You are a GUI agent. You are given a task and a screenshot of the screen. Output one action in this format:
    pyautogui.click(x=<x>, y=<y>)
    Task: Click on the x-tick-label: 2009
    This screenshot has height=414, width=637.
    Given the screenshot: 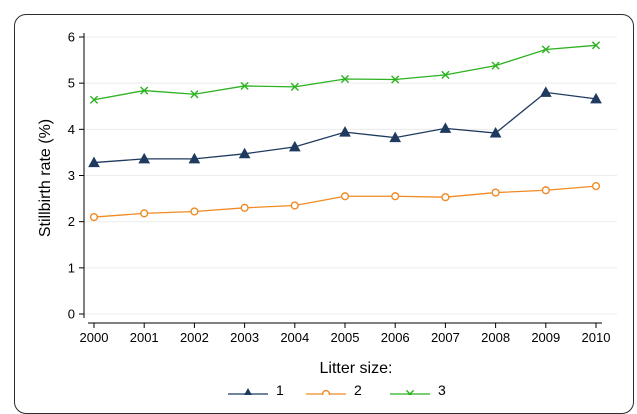 What is the action you would take?
    pyautogui.click(x=545, y=337)
    